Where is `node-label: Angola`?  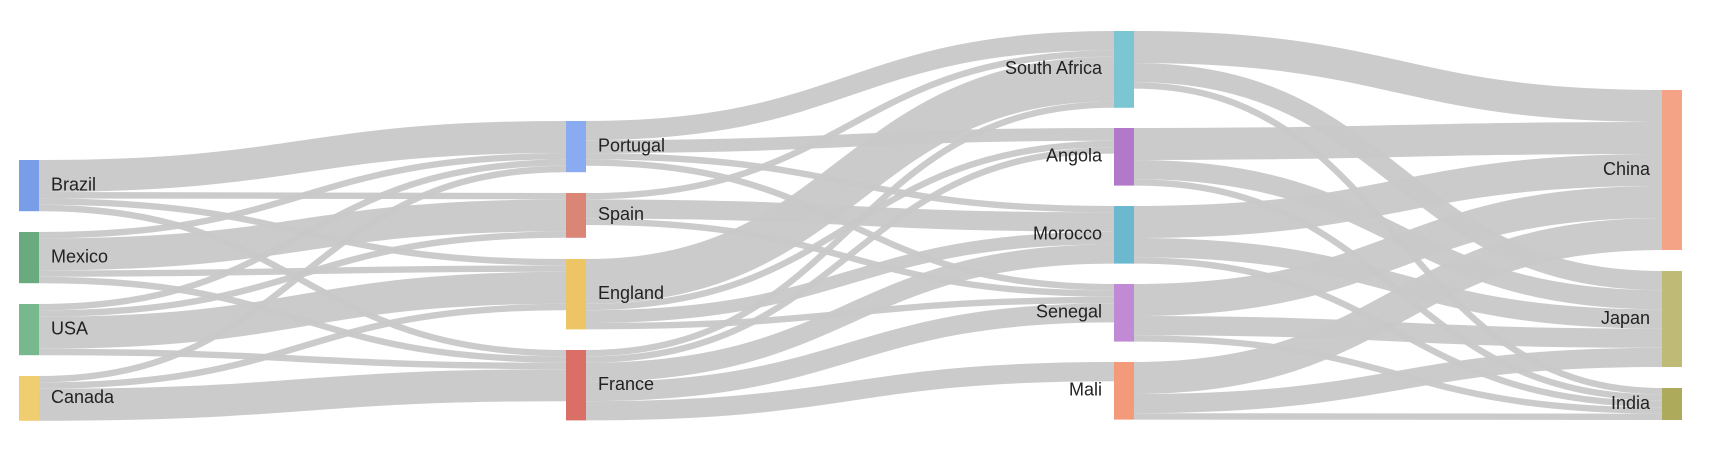
node-label: Angola is located at coordinates (1074, 156).